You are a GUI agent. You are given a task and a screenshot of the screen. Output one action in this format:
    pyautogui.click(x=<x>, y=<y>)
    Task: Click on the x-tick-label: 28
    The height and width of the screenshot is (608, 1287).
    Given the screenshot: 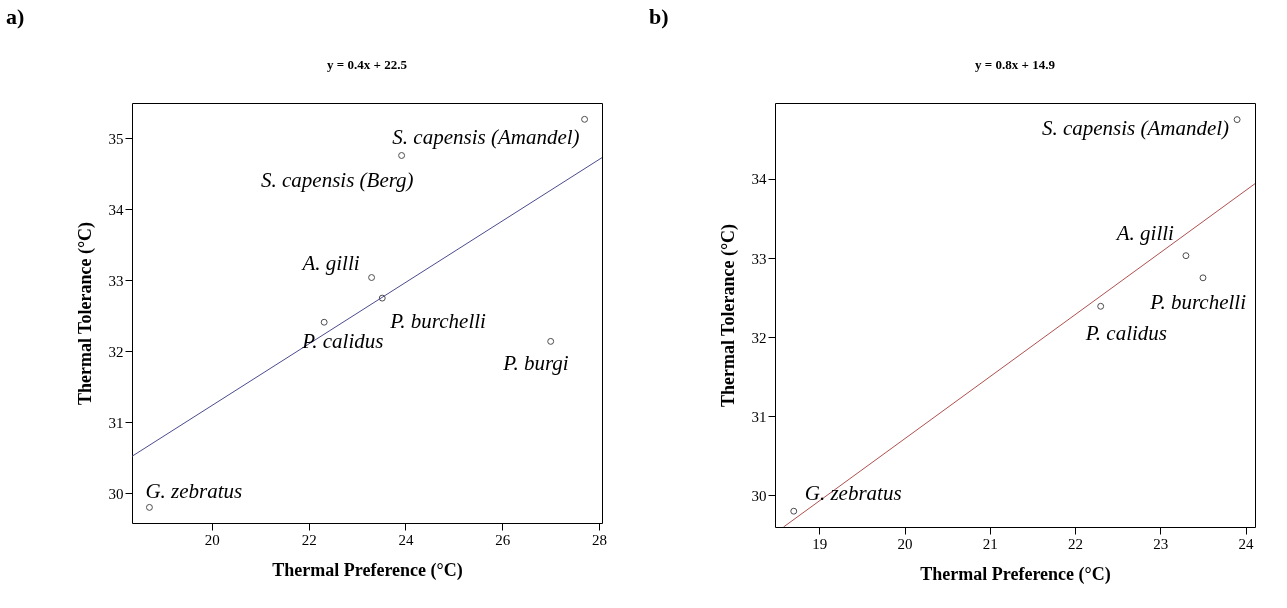 What is the action you would take?
    pyautogui.click(x=600, y=539)
    